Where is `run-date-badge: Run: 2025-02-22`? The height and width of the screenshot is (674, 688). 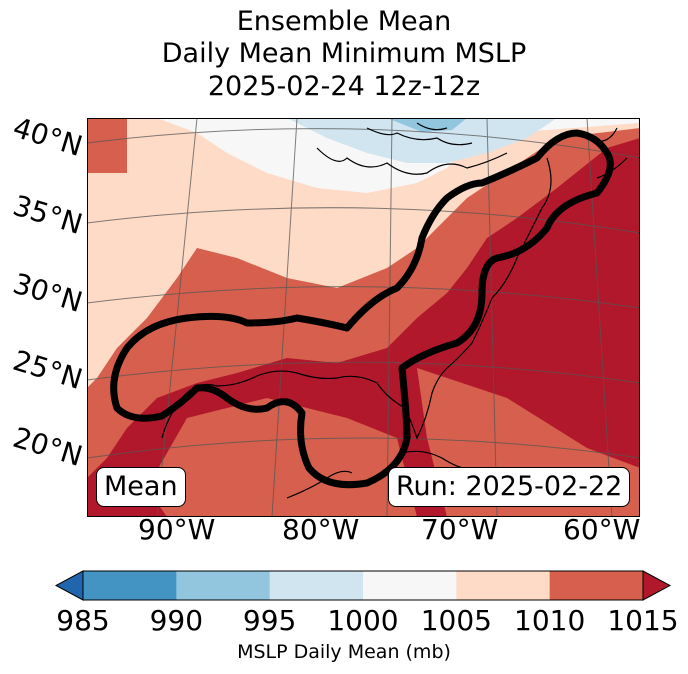 run-date-badge: Run: 2025-02-22 is located at coordinates (509, 487).